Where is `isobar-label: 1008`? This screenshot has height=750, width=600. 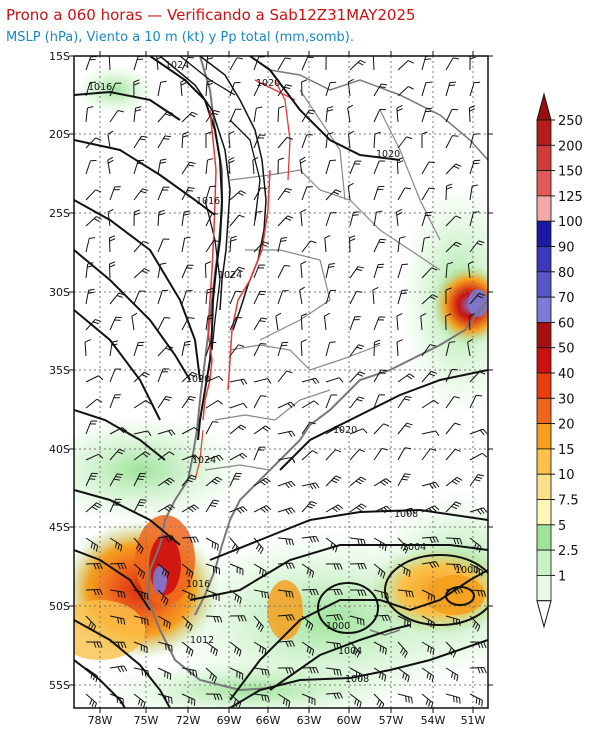
isobar-label: 1008 is located at coordinates (406, 514).